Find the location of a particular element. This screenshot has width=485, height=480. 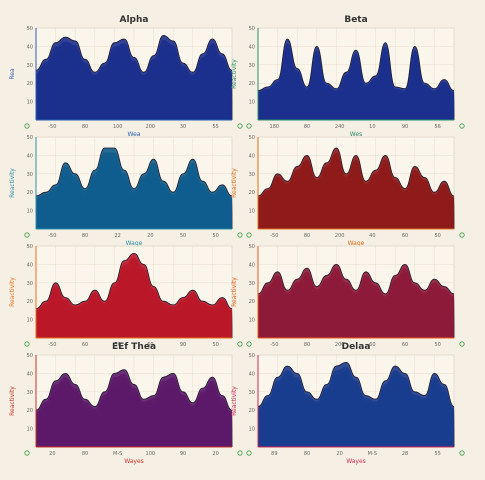

chart-panel: 10 20 30 40 50 -50 80 22 20 50 50 Wage Reactivity is located at coordinates (126, 191).